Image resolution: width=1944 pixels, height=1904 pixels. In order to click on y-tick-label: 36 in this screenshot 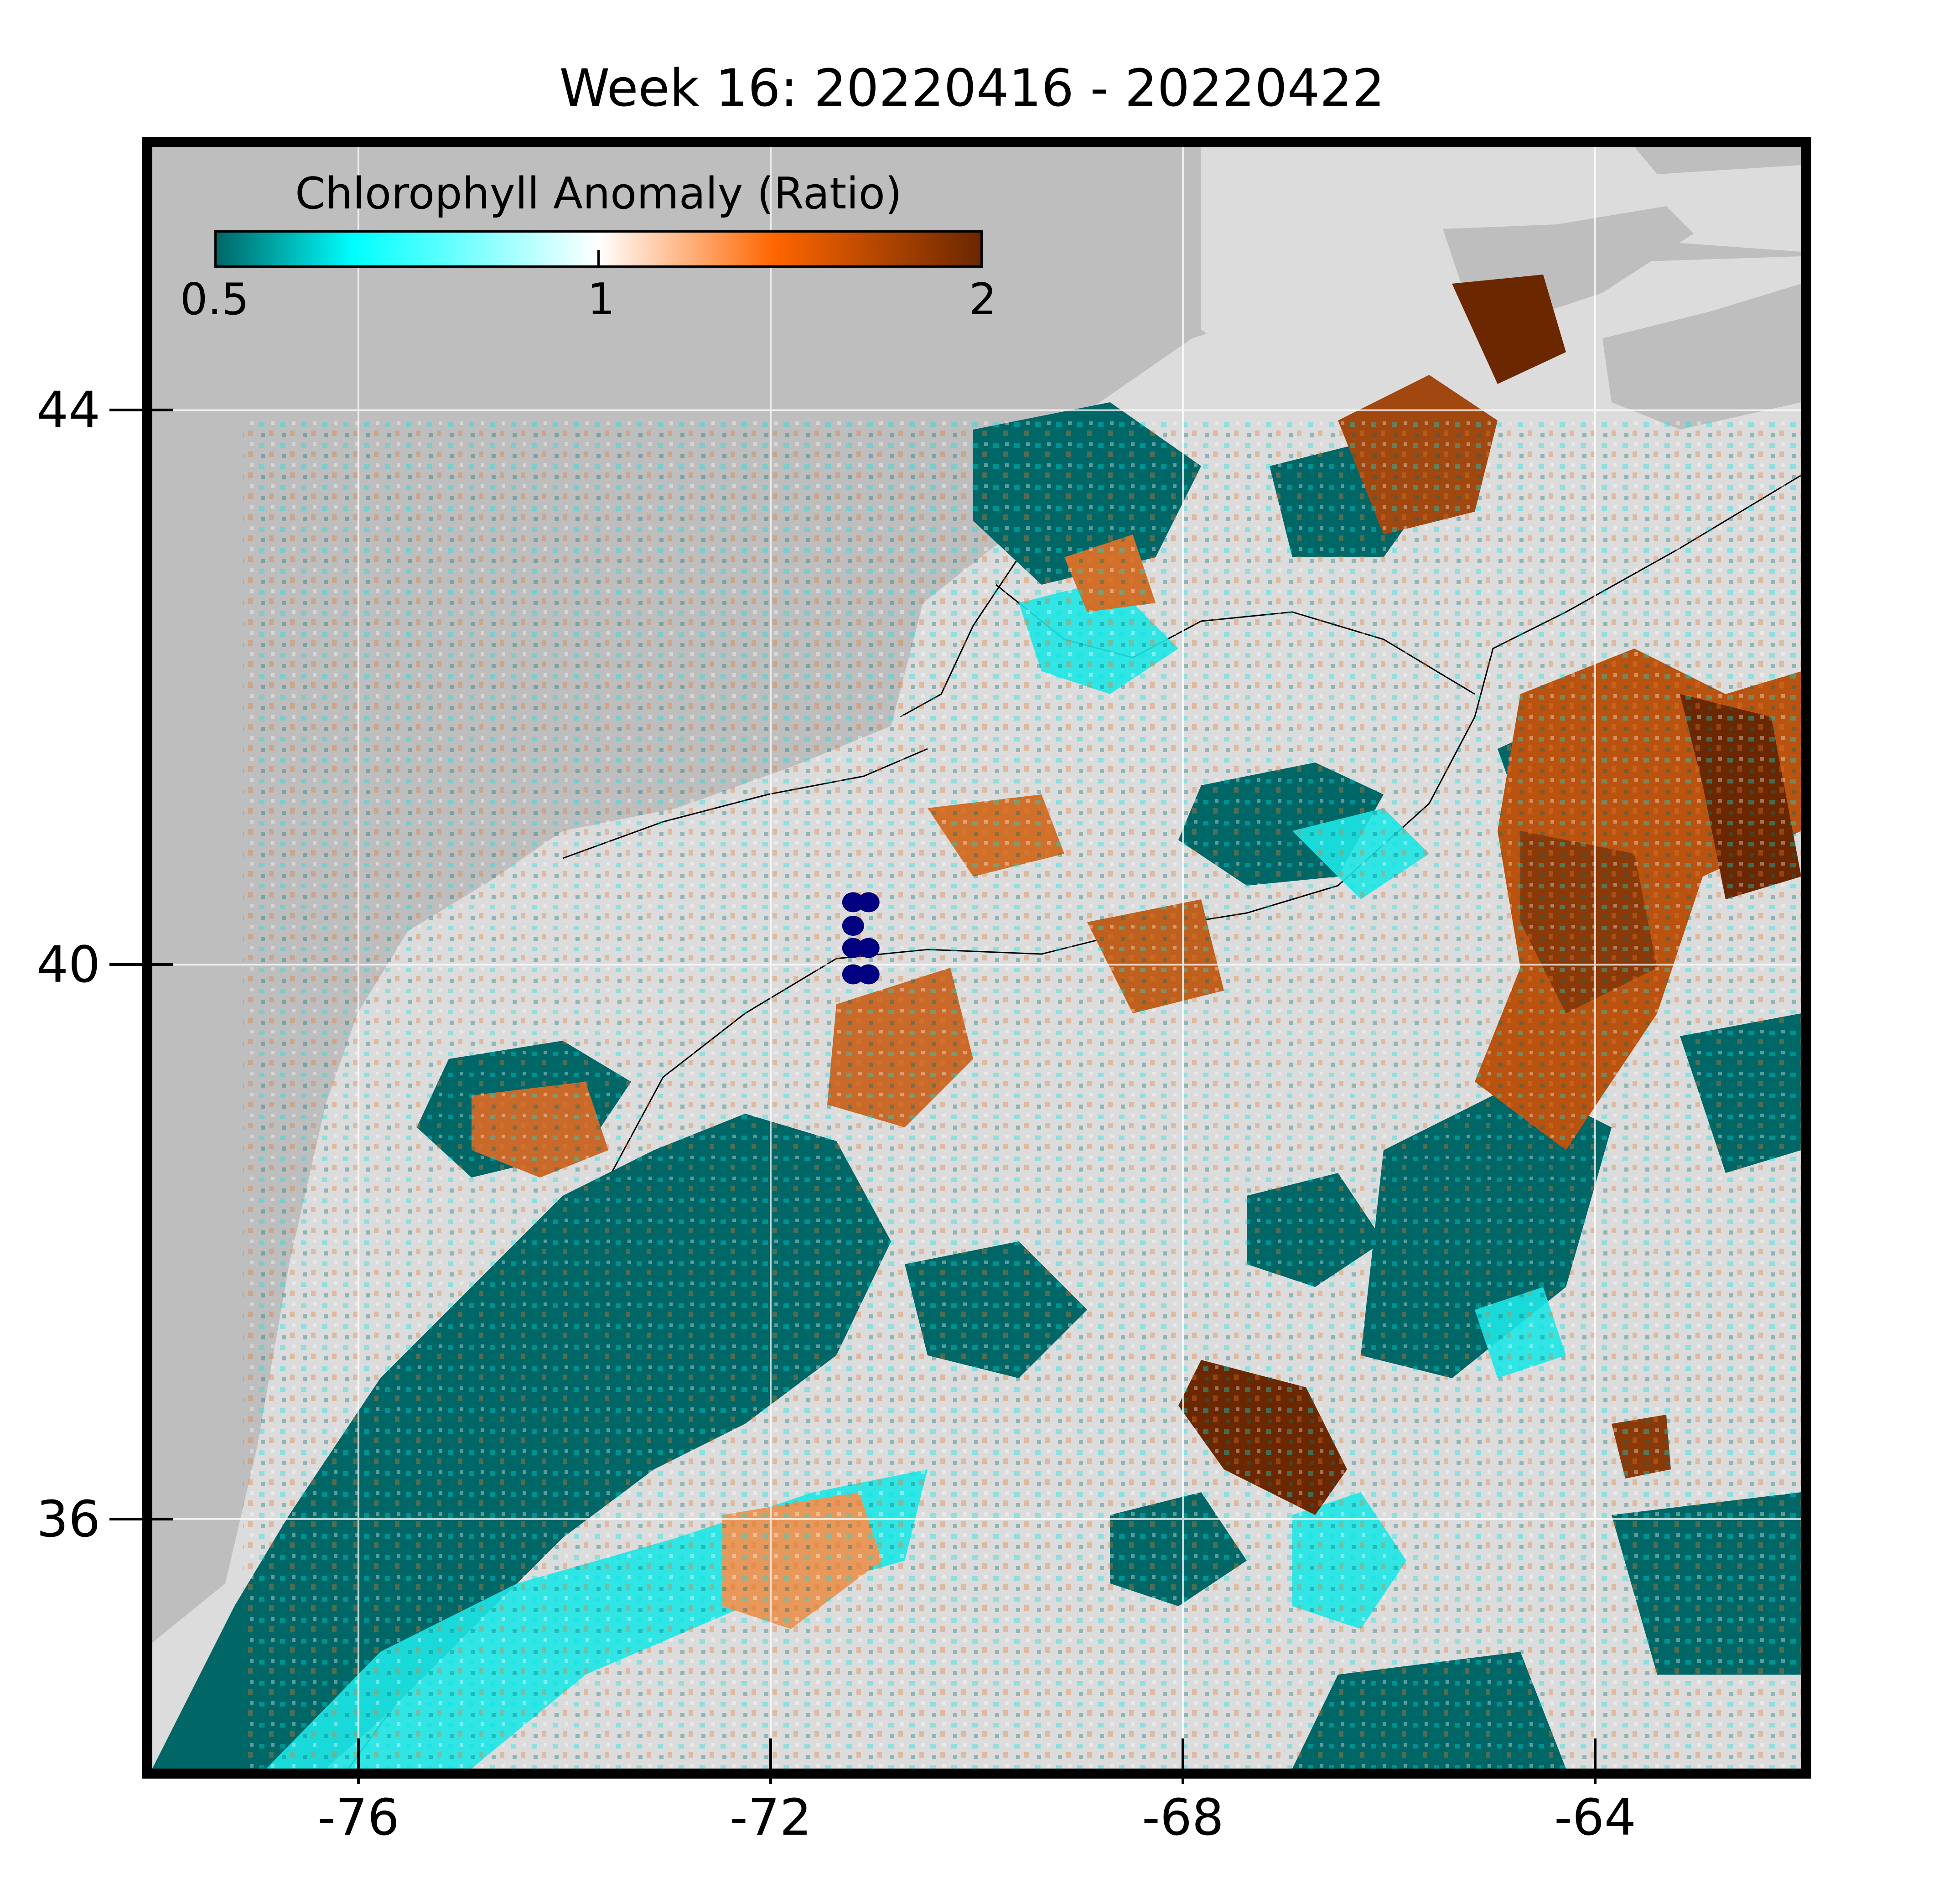, I will do `click(68, 1518)`.